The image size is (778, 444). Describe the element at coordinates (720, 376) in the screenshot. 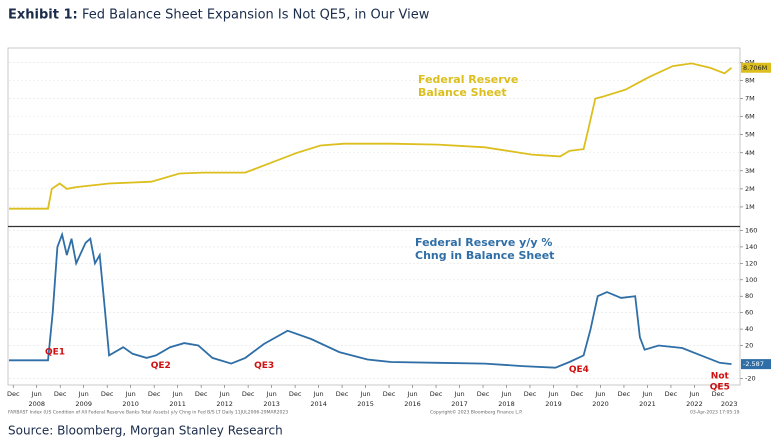

I see `qe-label: Not` at that location.